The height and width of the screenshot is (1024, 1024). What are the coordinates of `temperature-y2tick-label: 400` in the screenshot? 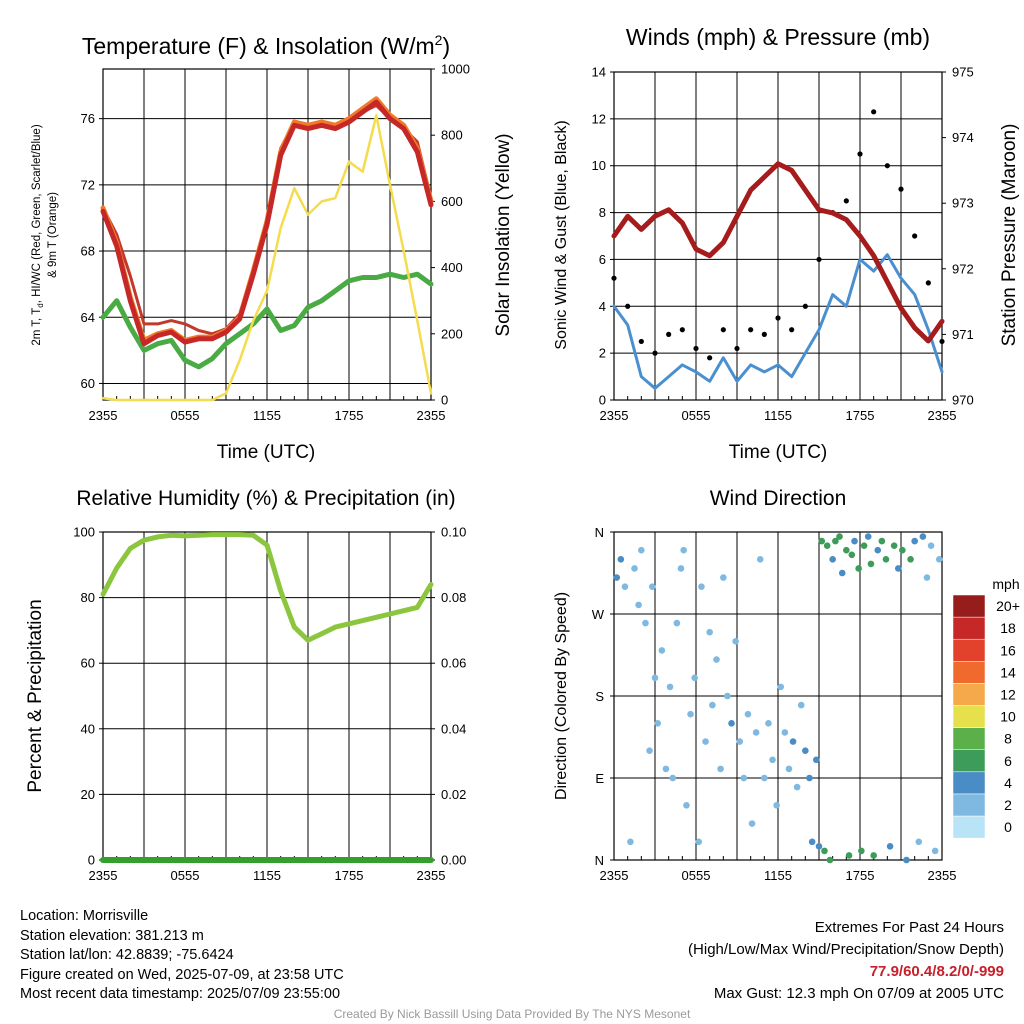 It's located at (452, 267).